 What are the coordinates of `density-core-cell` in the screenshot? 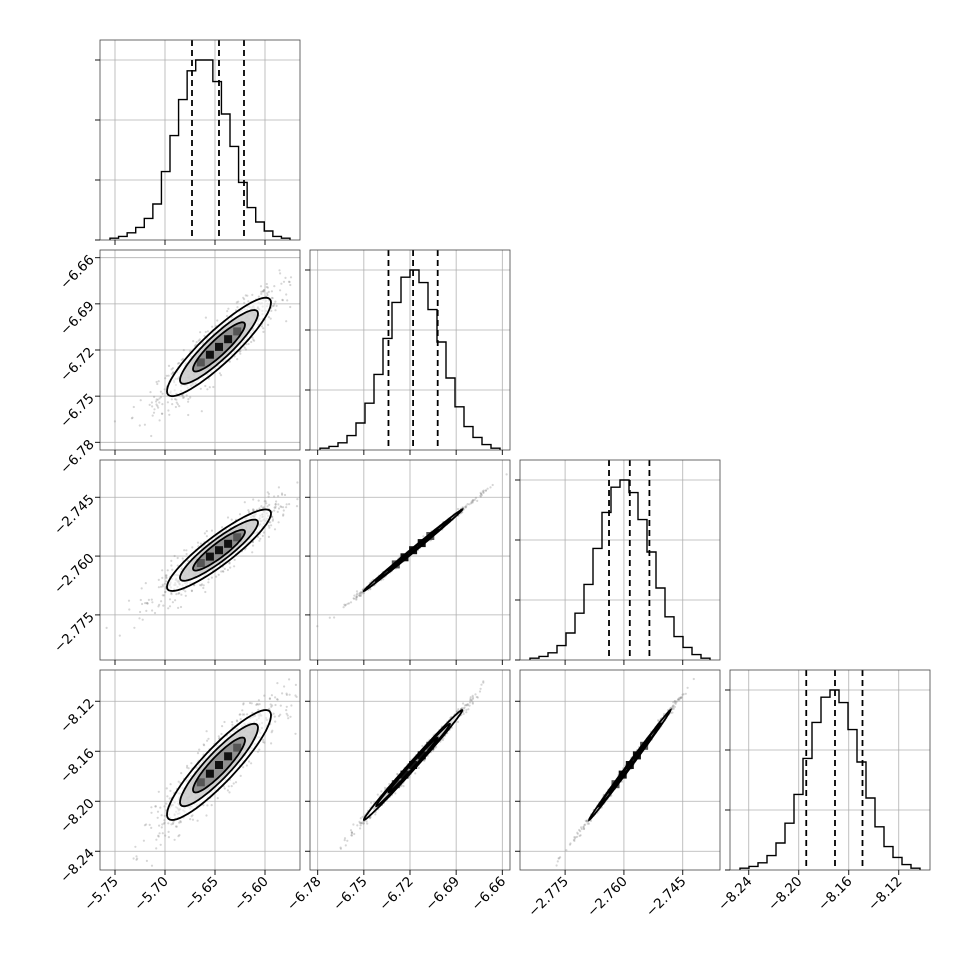 It's located at (228, 756).